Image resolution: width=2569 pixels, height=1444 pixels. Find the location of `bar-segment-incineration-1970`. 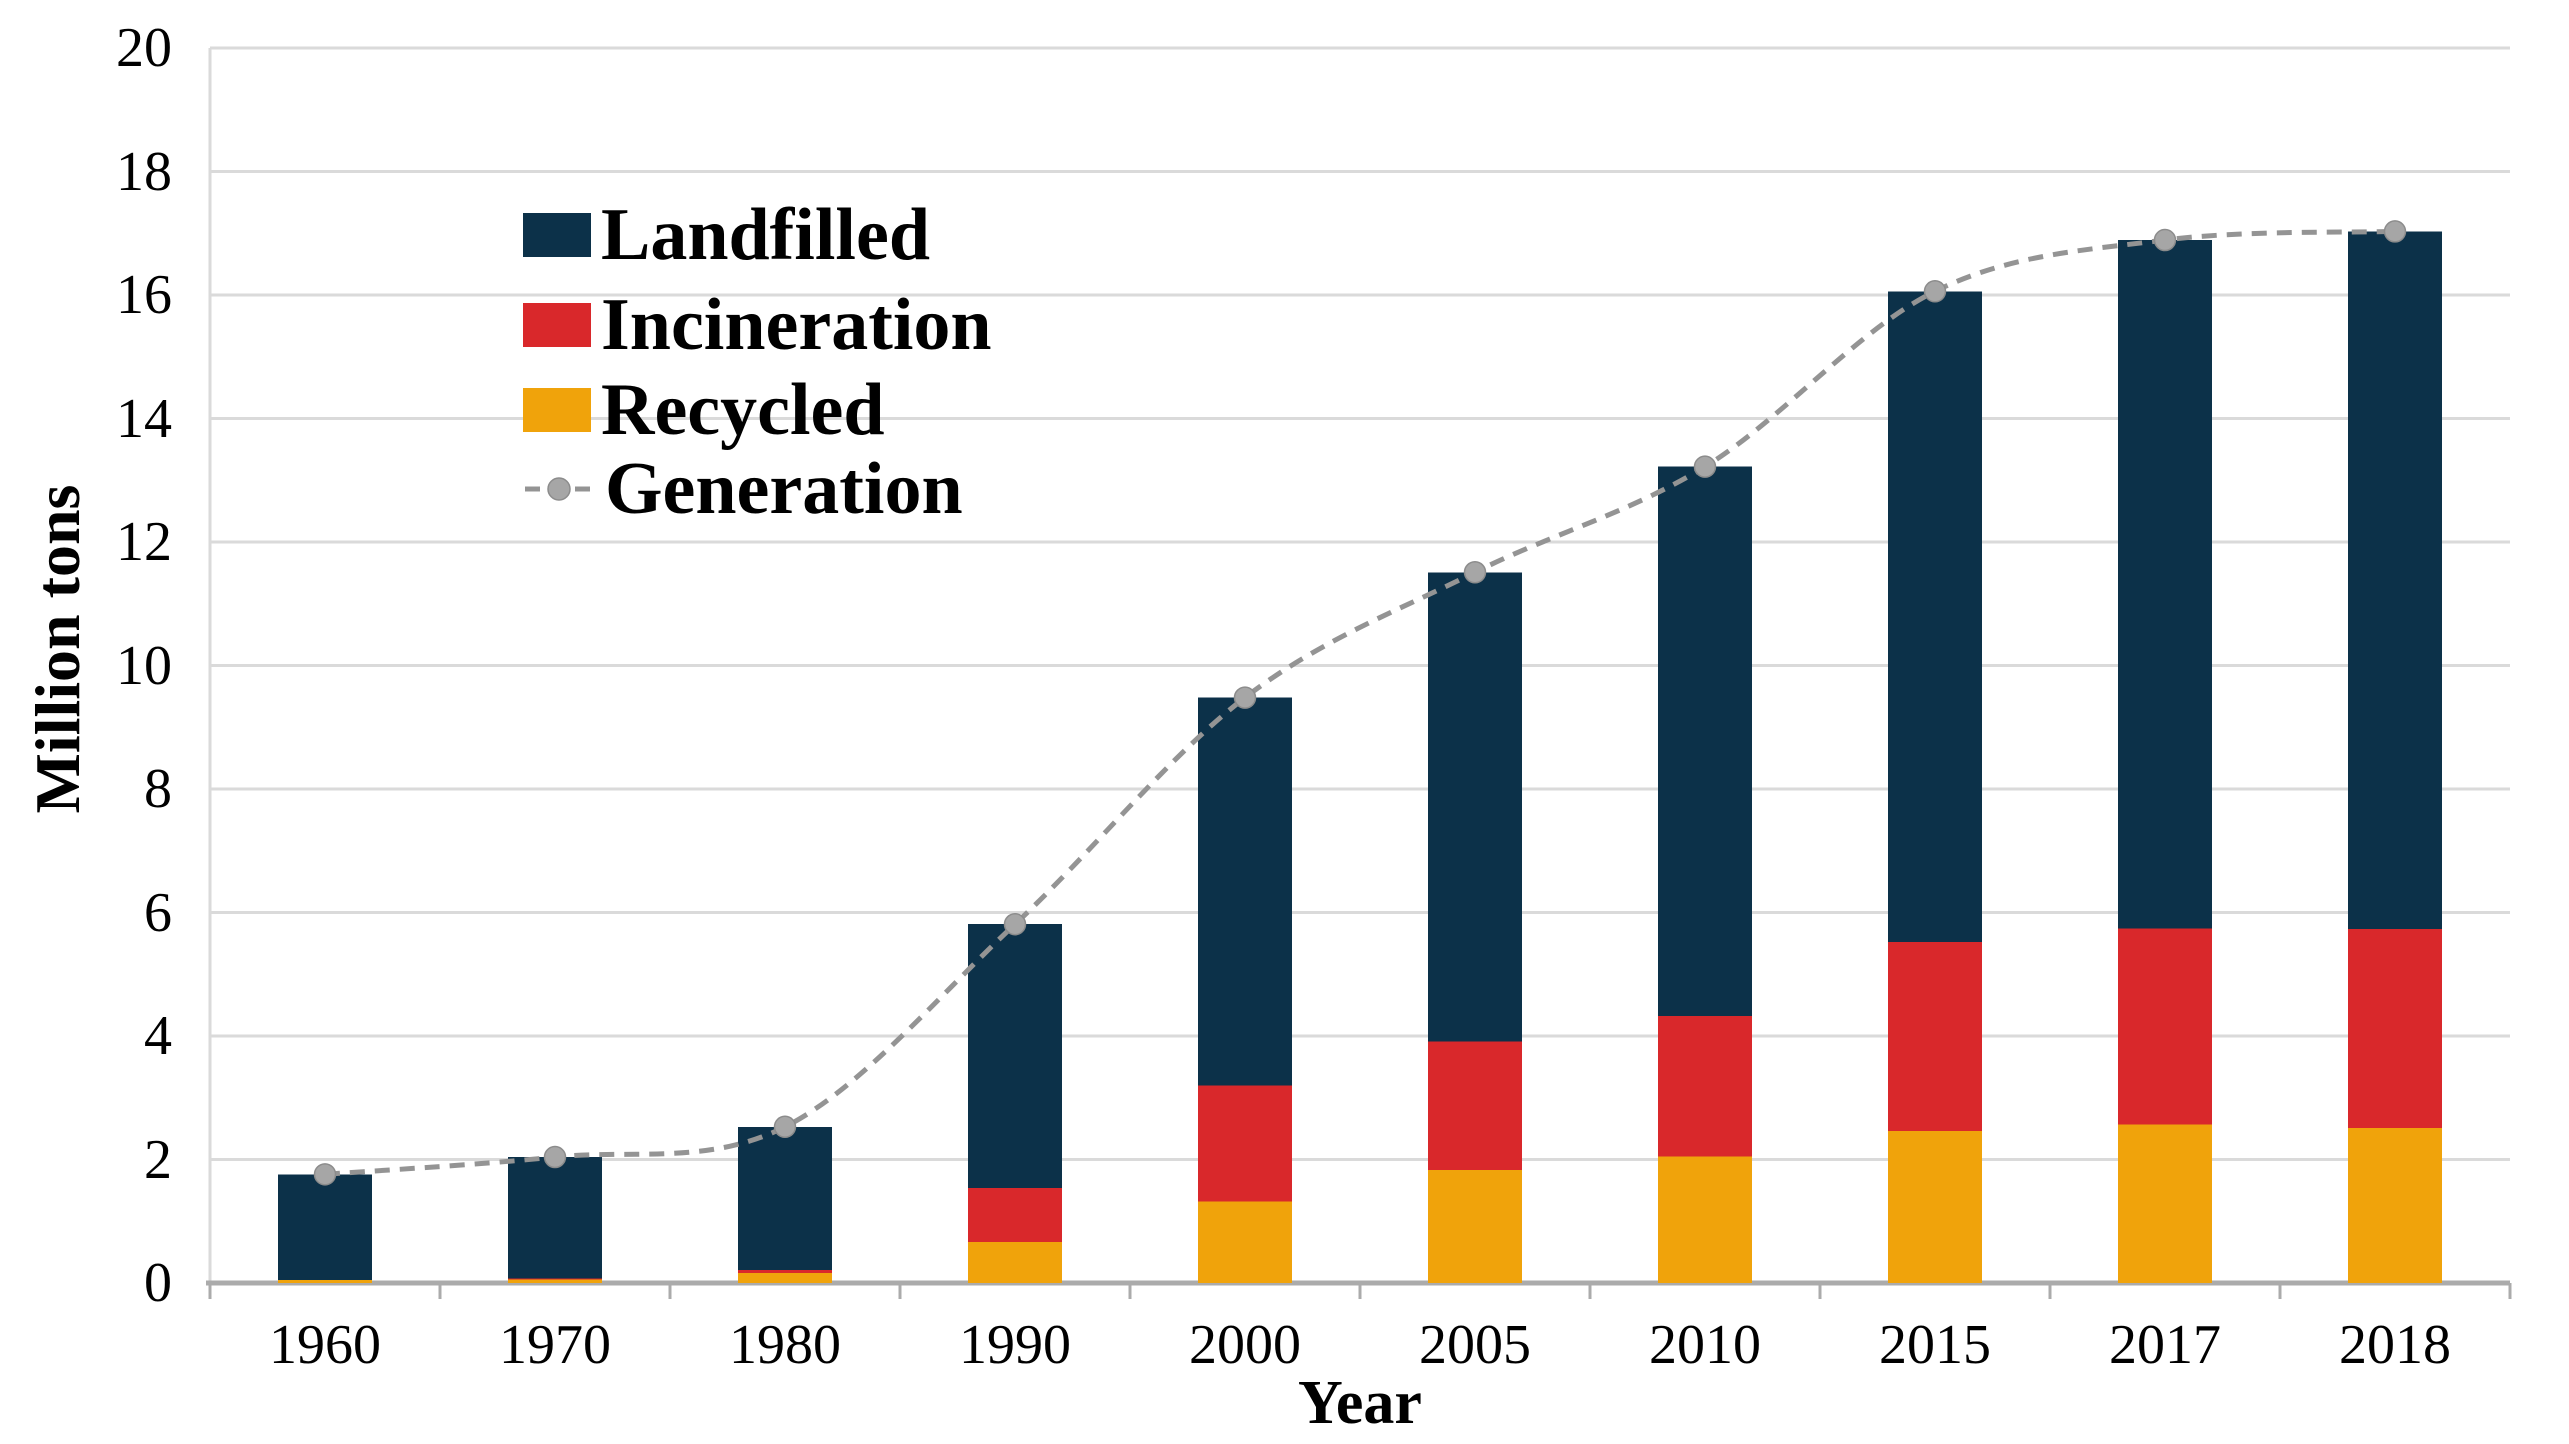

bar-segment-incineration-1970 is located at coordinates (555, 1279).